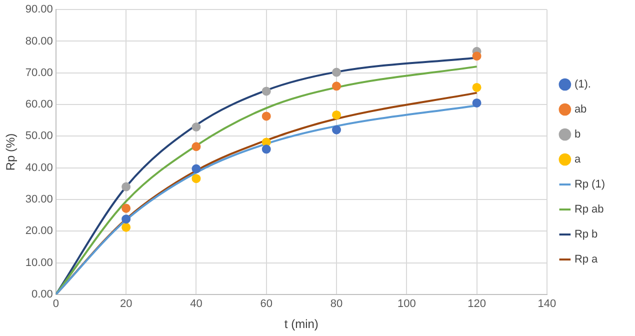  I want to click on y-tick-label: 20.00, so click(39, 231).